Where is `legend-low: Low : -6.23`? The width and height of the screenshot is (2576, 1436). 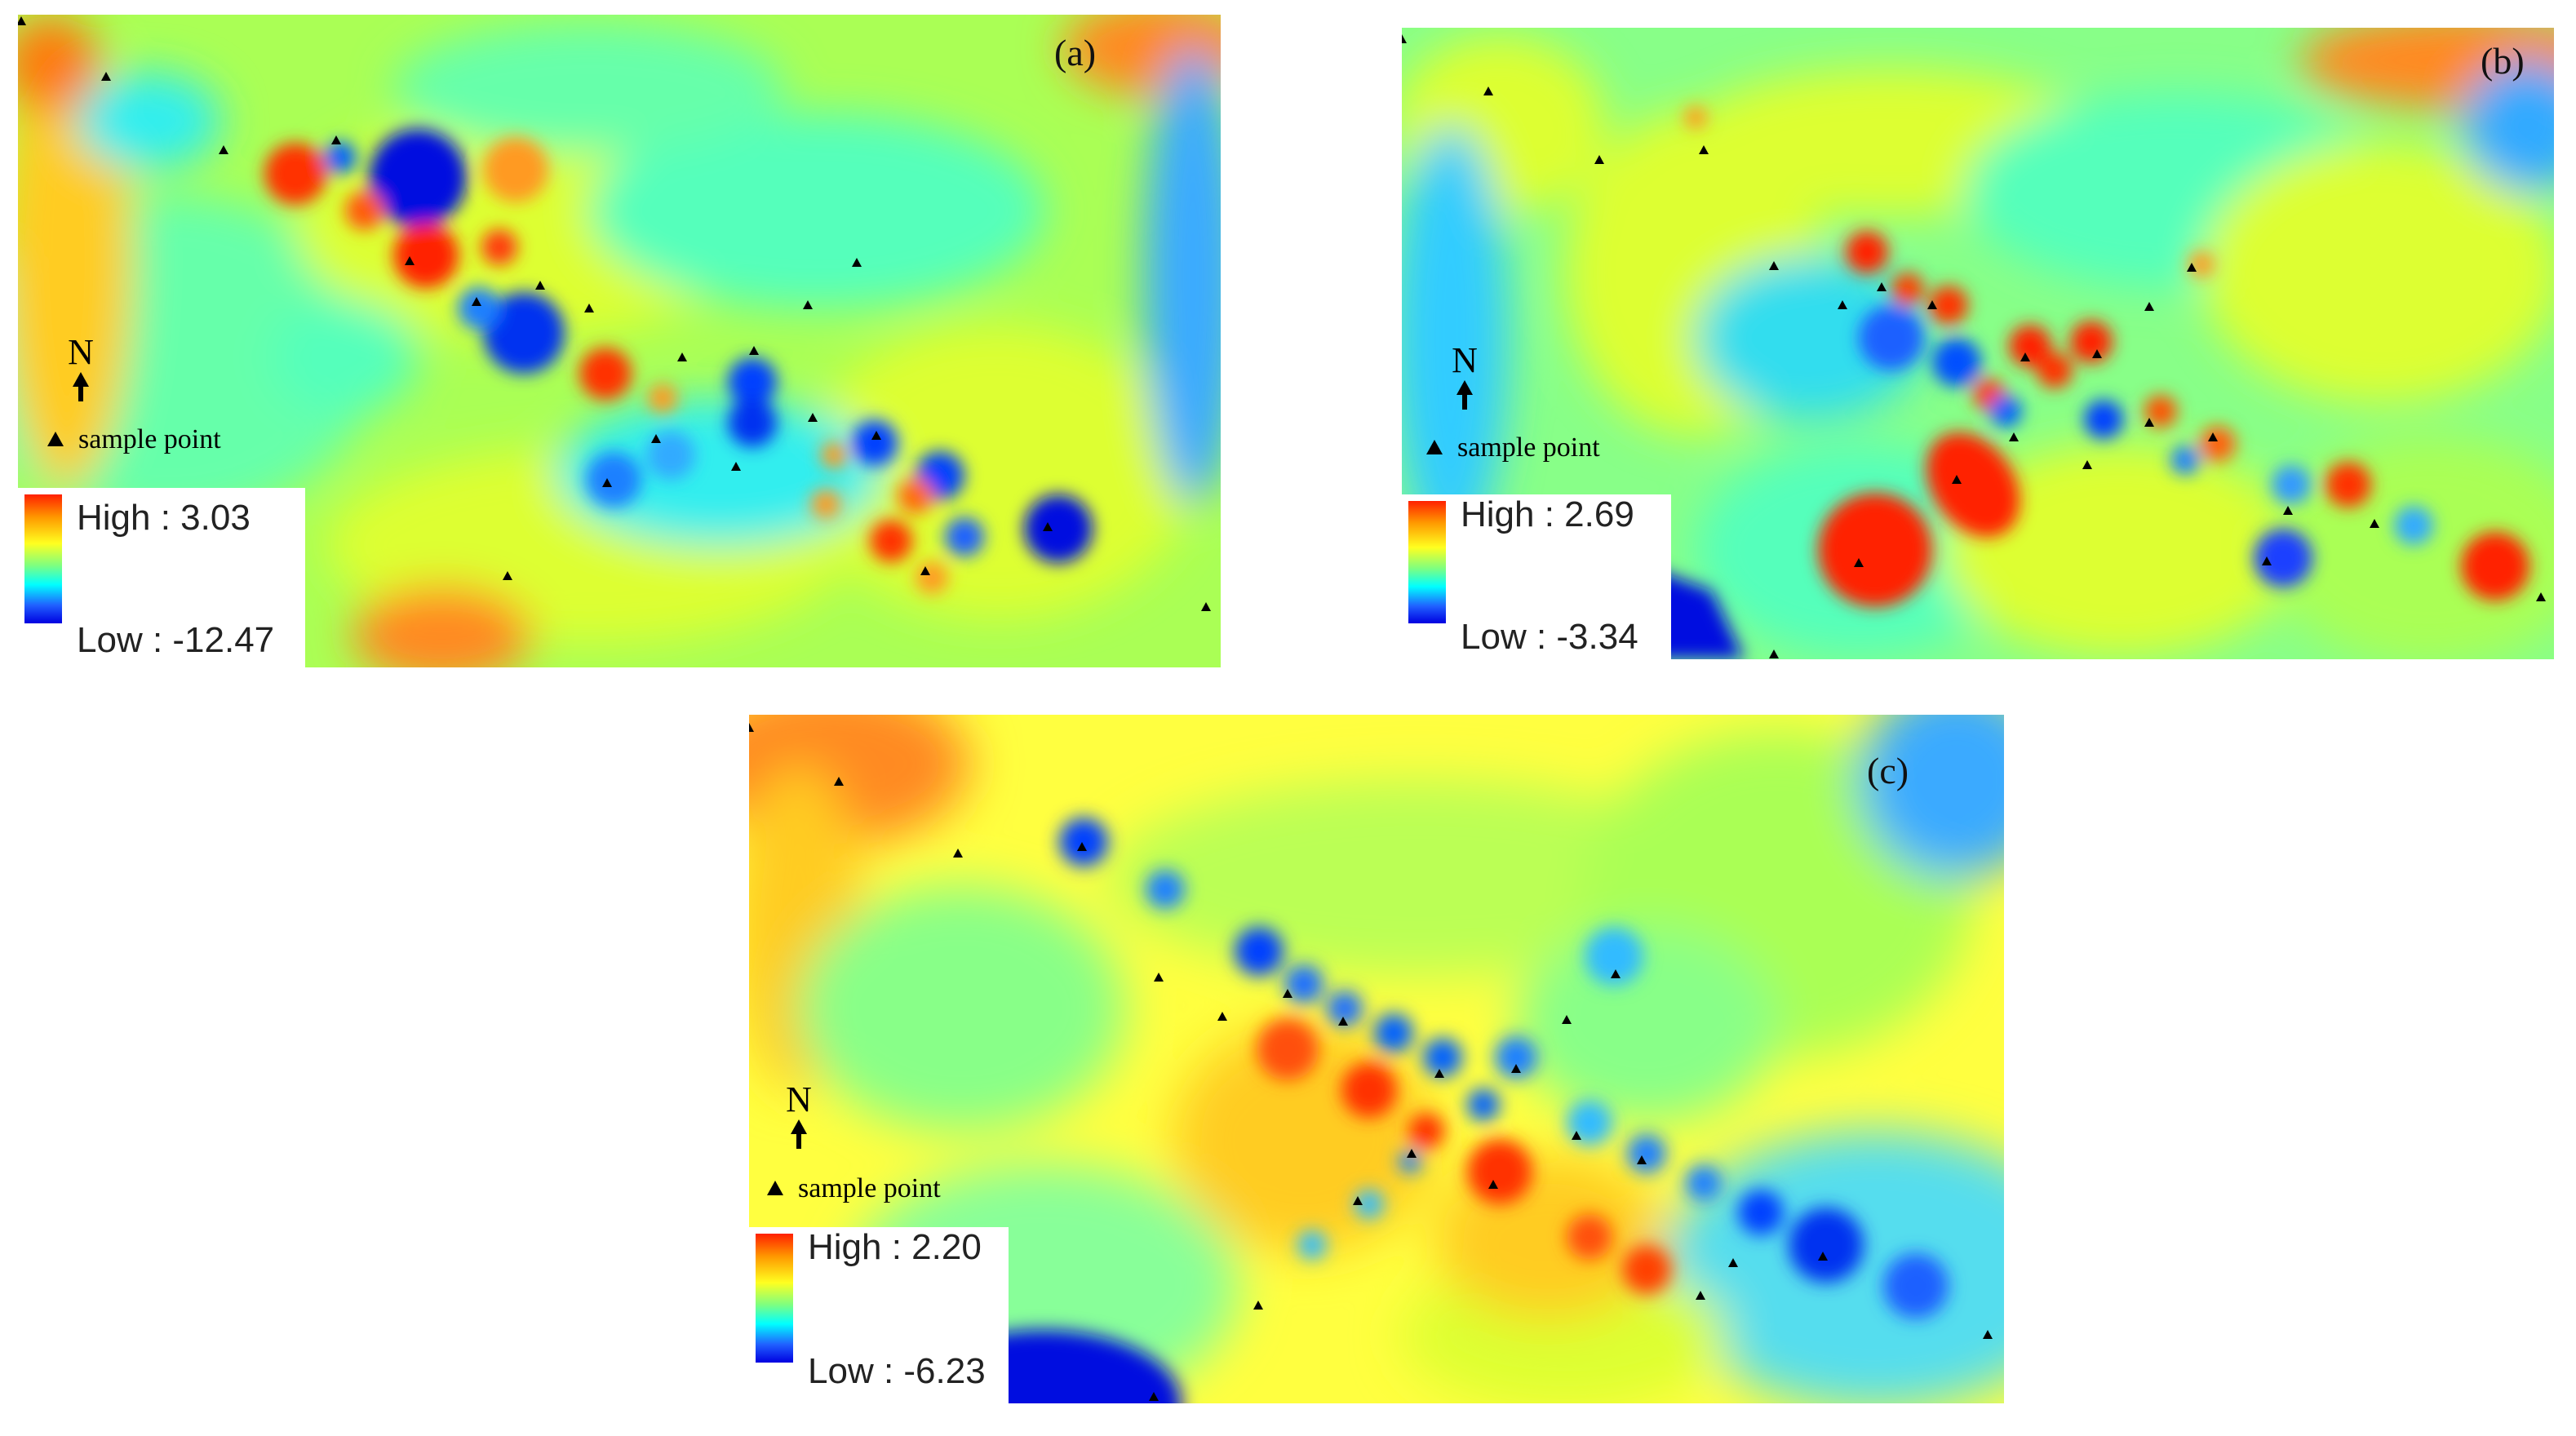
legend-low: Low : -6.23 is located at coordinates (897, 1371).